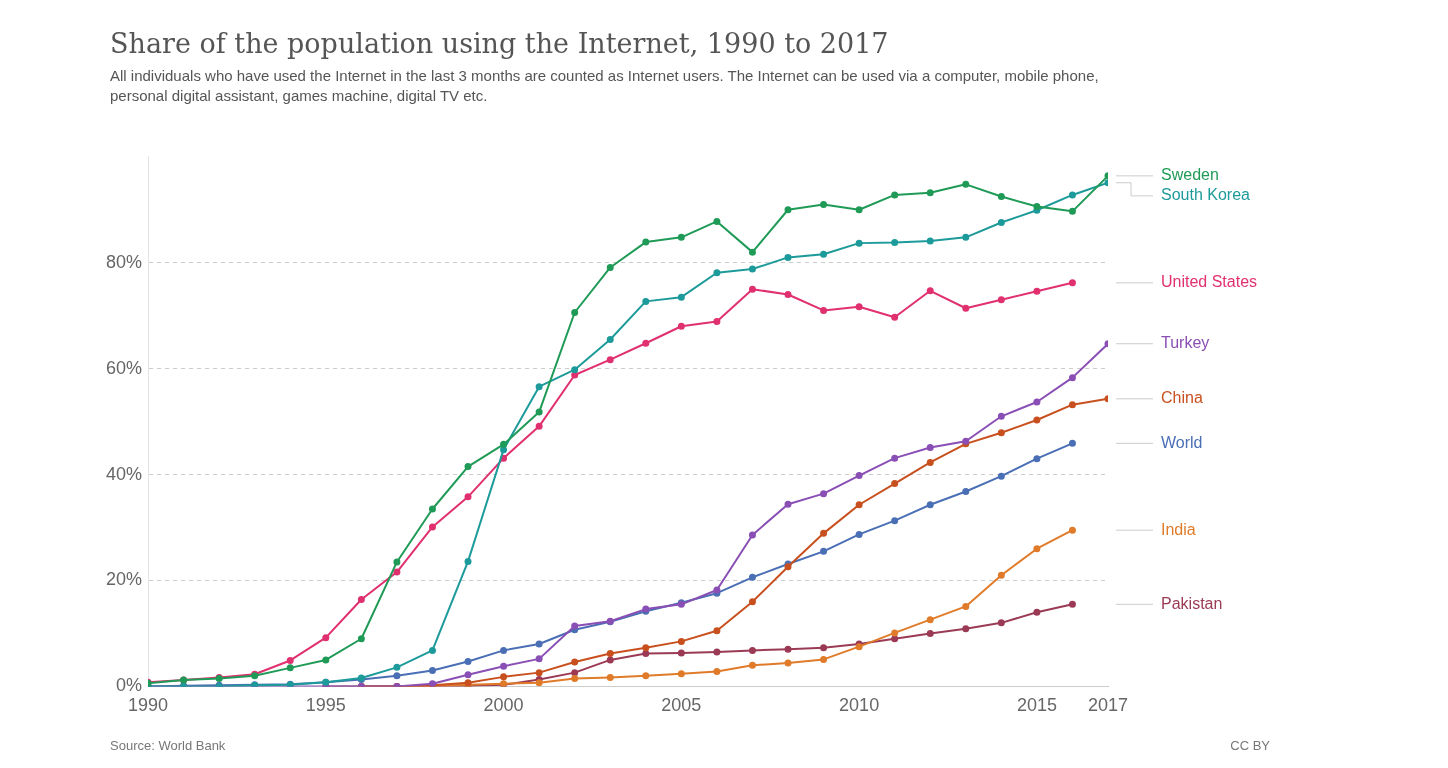  Describe the element at coordinates (1182, 442) in the screenshot. I see `text: World` at that location.